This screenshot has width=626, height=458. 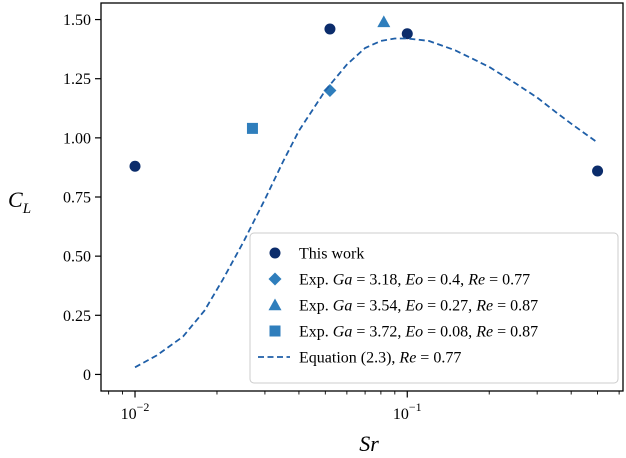 I want to click on y-tick-label: 1.25, so click(x=77, y=79).